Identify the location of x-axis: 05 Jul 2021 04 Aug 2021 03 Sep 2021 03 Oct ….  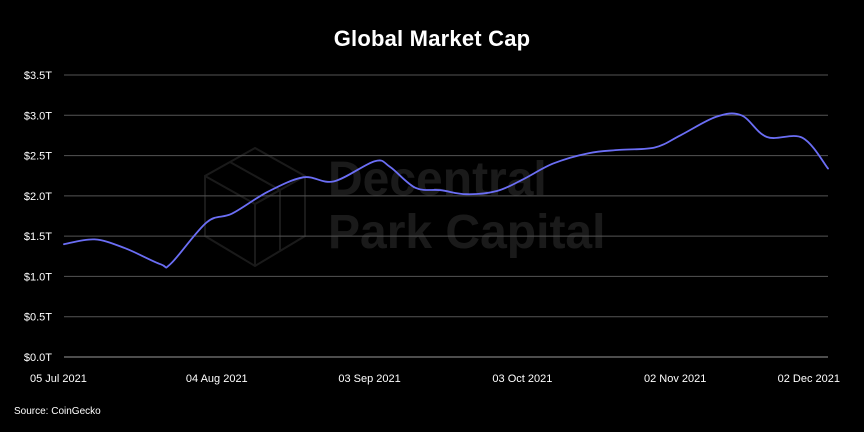
(435, 379).